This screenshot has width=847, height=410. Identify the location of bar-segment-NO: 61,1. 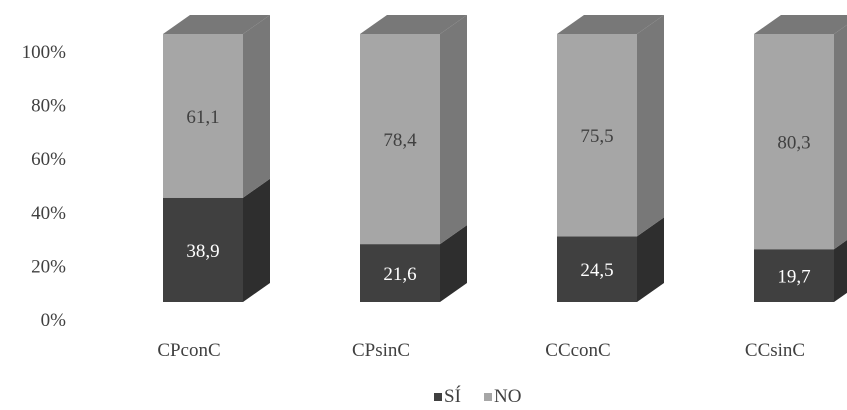
(216, 106).